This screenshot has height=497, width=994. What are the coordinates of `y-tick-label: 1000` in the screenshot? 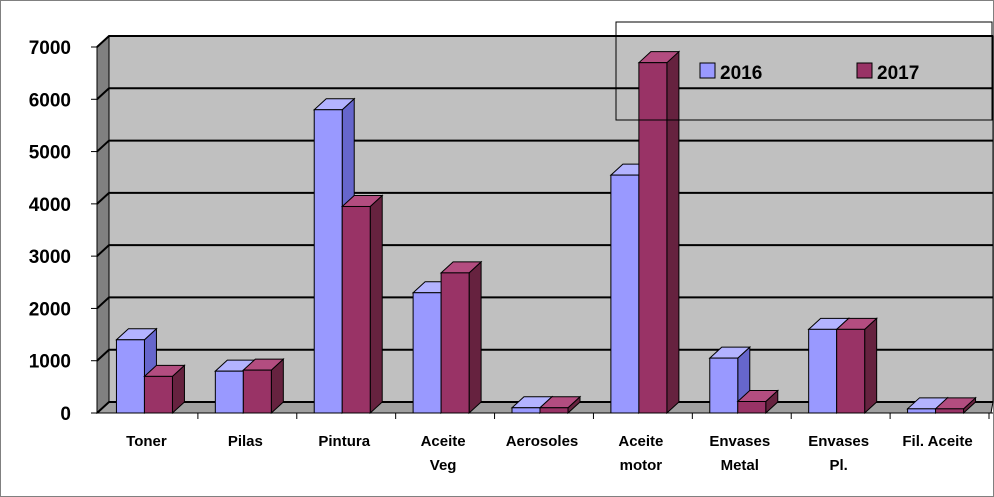 It's located at (50, 362).